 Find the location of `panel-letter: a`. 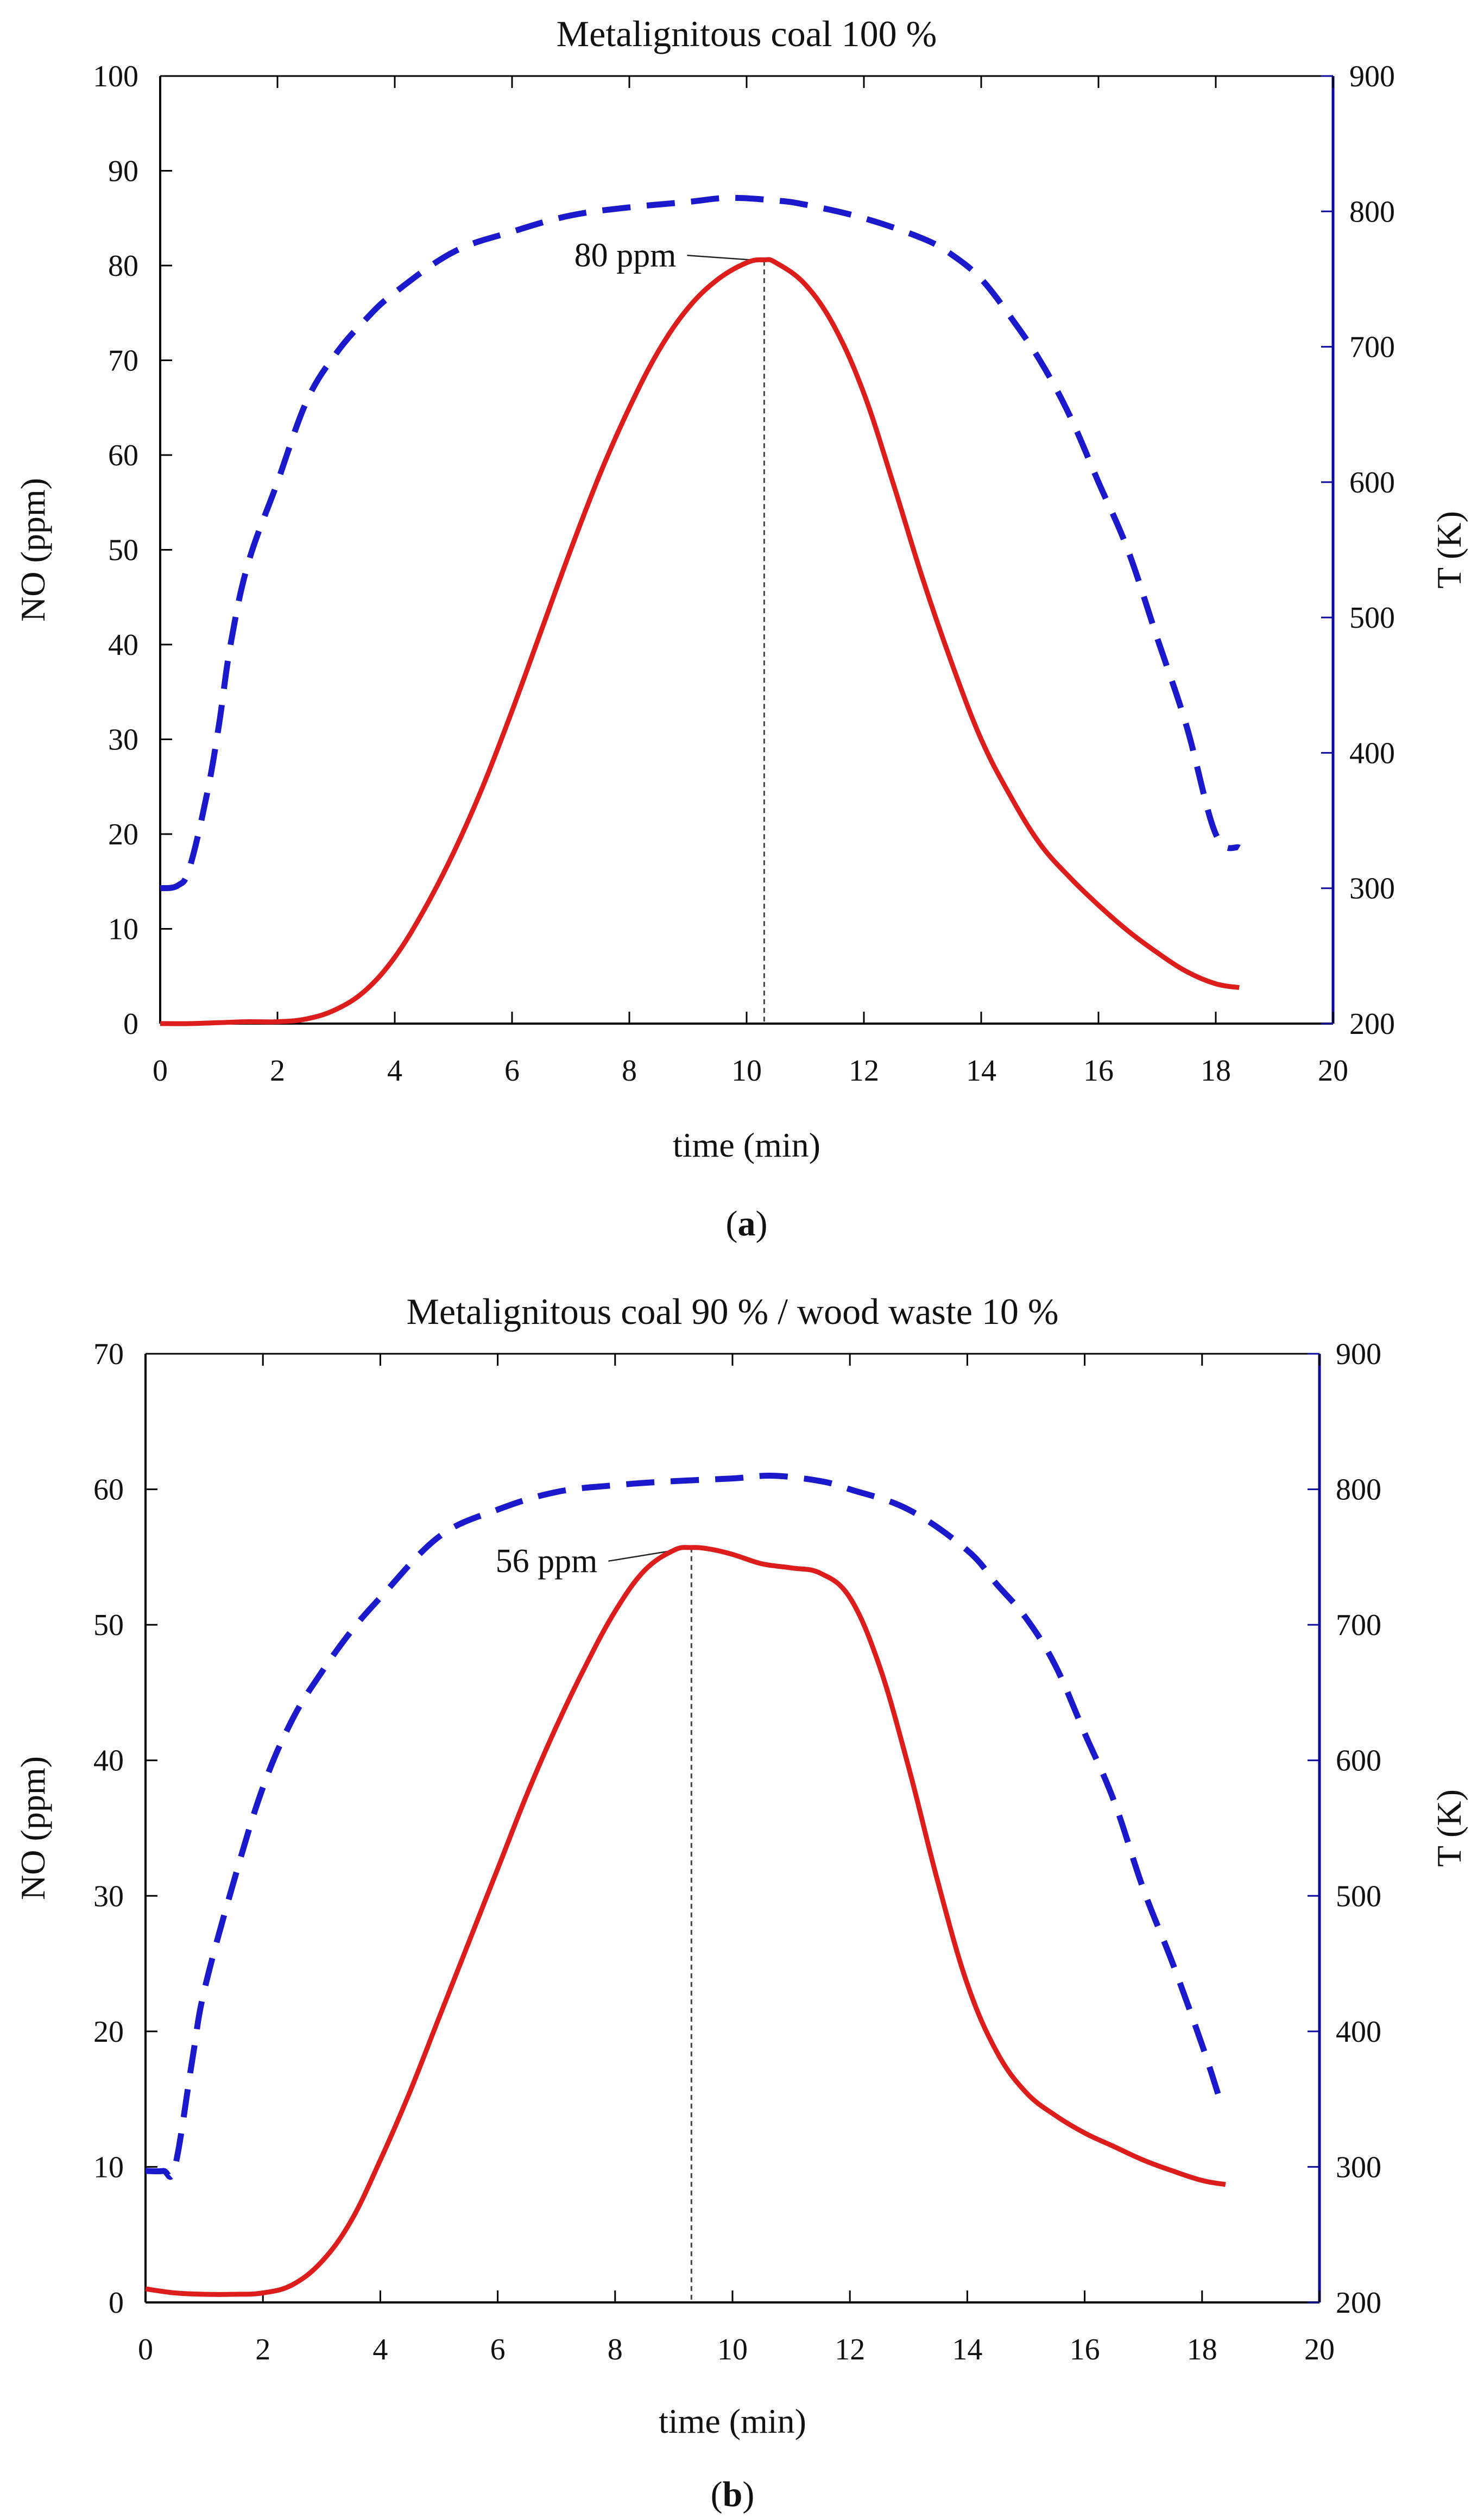

panel-letter: a is located at coordinates (747, 1224).